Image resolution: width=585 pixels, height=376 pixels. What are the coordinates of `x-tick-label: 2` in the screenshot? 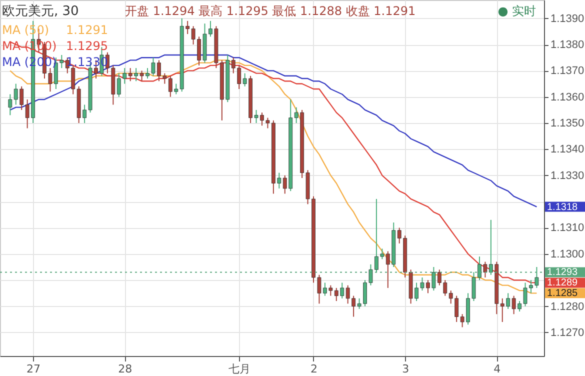 It's located at (314, 369).